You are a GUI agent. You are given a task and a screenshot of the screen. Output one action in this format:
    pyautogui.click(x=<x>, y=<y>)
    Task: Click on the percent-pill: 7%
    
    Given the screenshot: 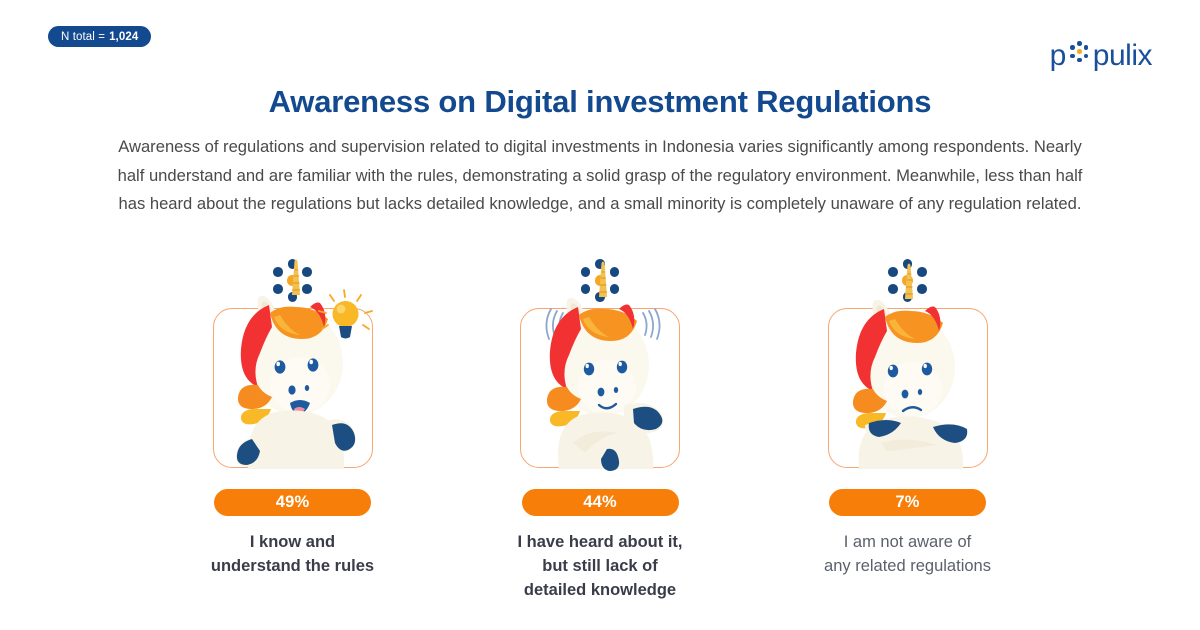 What is the action you would take?
    pyautogui.click(x=907, y=502)
    